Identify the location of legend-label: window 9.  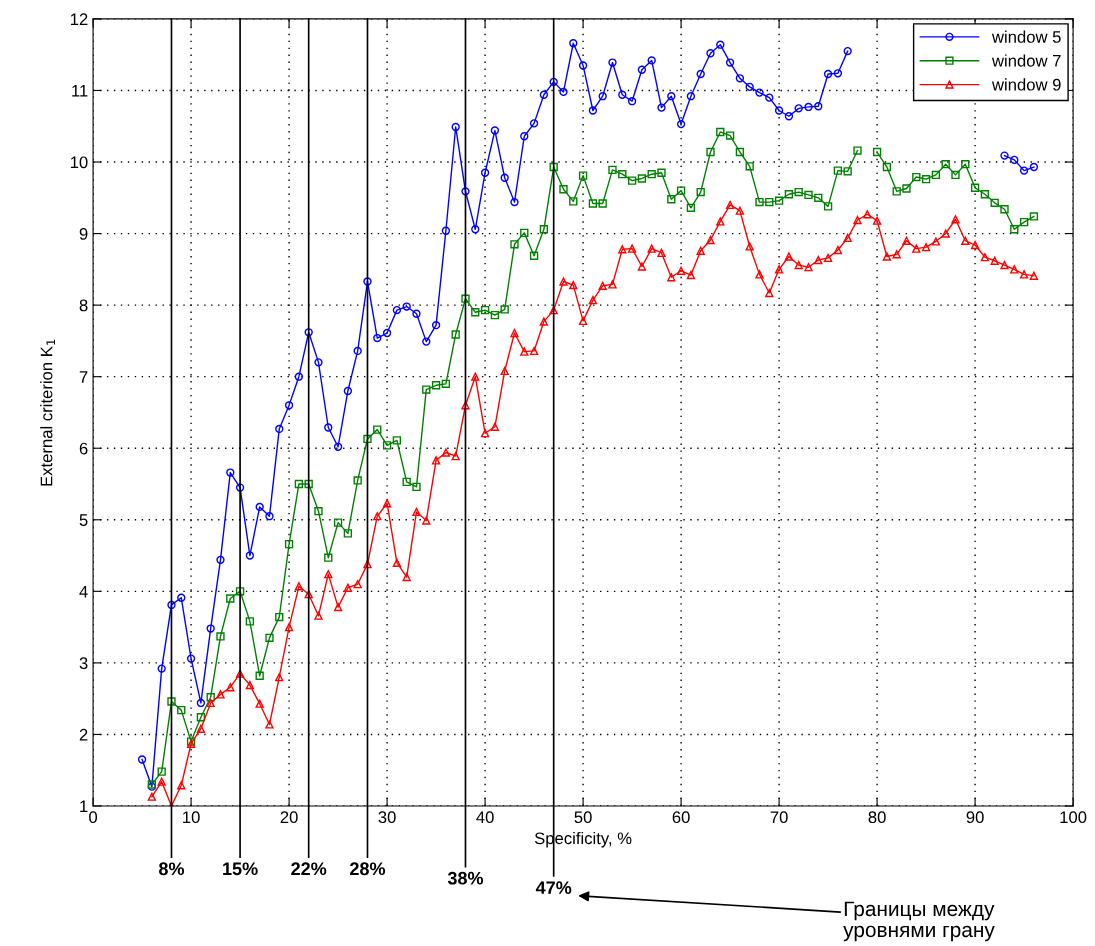
(1026, 84).